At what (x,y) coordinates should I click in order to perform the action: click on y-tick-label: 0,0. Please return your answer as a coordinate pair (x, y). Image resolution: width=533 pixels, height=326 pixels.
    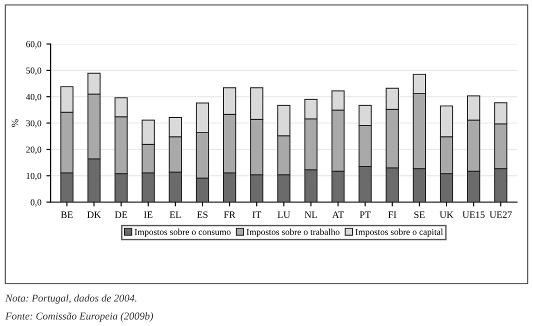
    Looking at the image, I should click on (36, 203).